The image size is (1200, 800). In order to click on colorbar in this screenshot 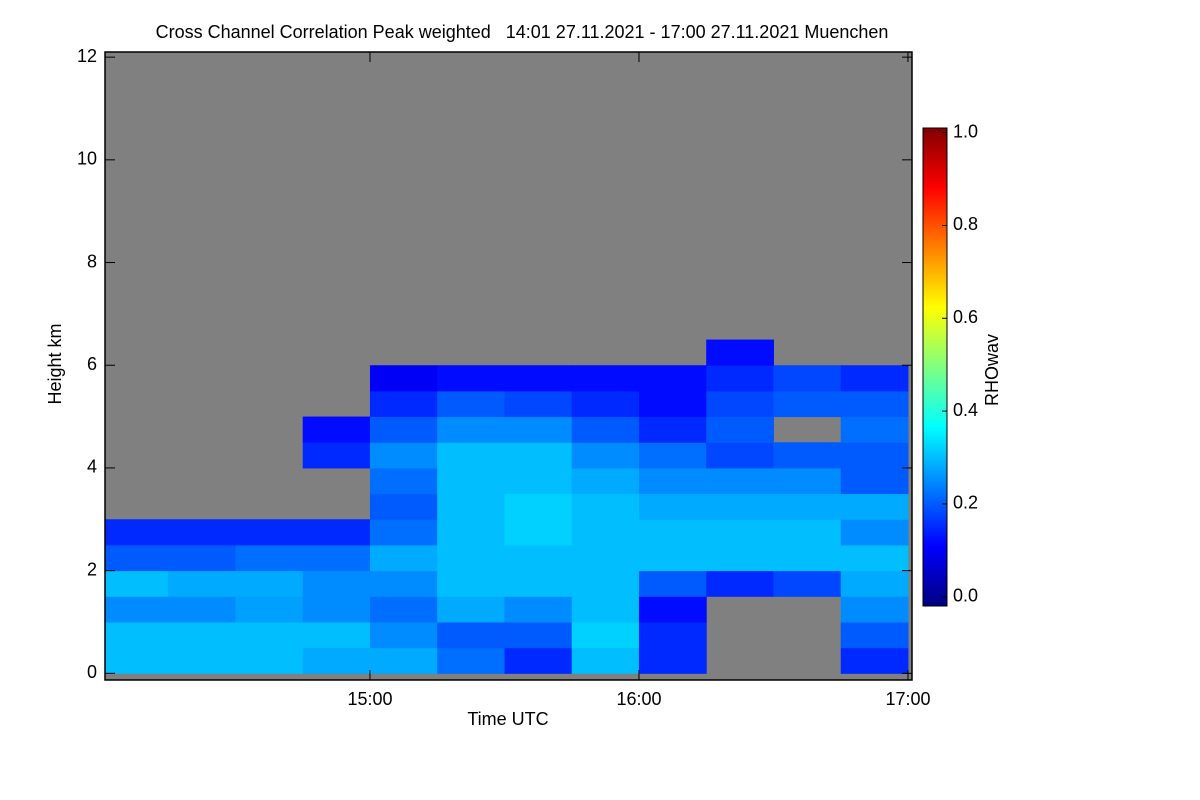, I will do `click(935, 367)`.